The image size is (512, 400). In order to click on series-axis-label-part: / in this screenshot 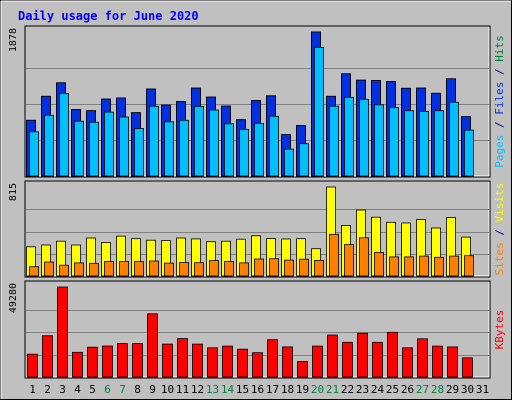, I will do `click(499, 232)`.